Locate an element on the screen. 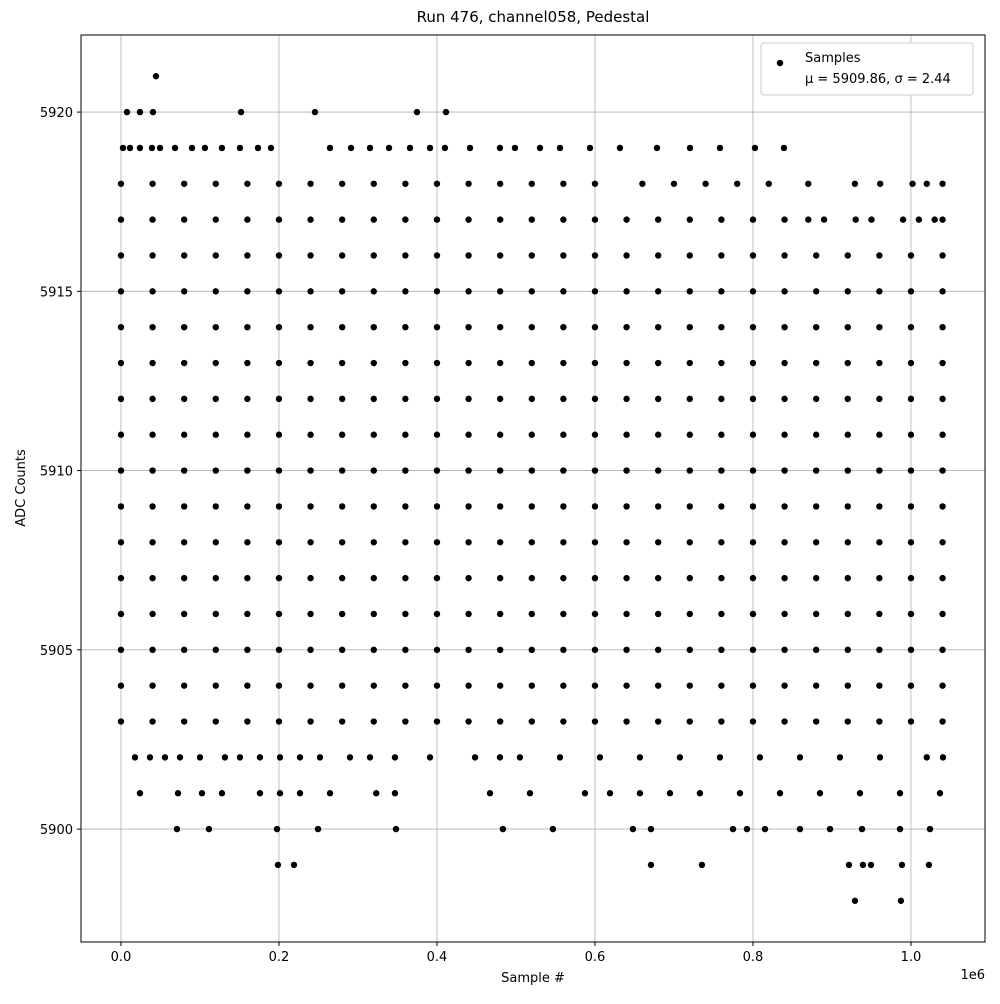 The width and height of the screenshot is (1000, 1004). y-axis-label: ADC Counts is located at coordinates (21, 488).